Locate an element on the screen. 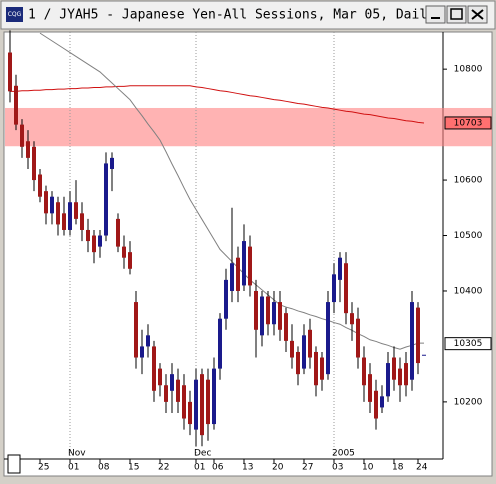 This screenshot has height=484, width=496. highlight-band is located at coordinates (248, 127).